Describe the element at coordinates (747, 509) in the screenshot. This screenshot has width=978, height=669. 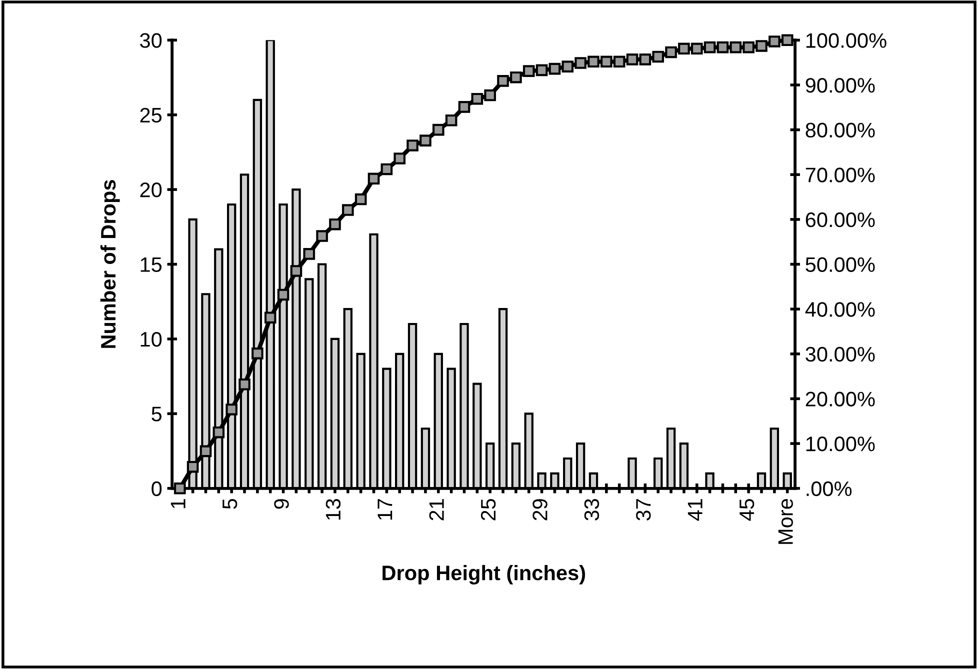
I see `x-tick-label: 45` at that location.